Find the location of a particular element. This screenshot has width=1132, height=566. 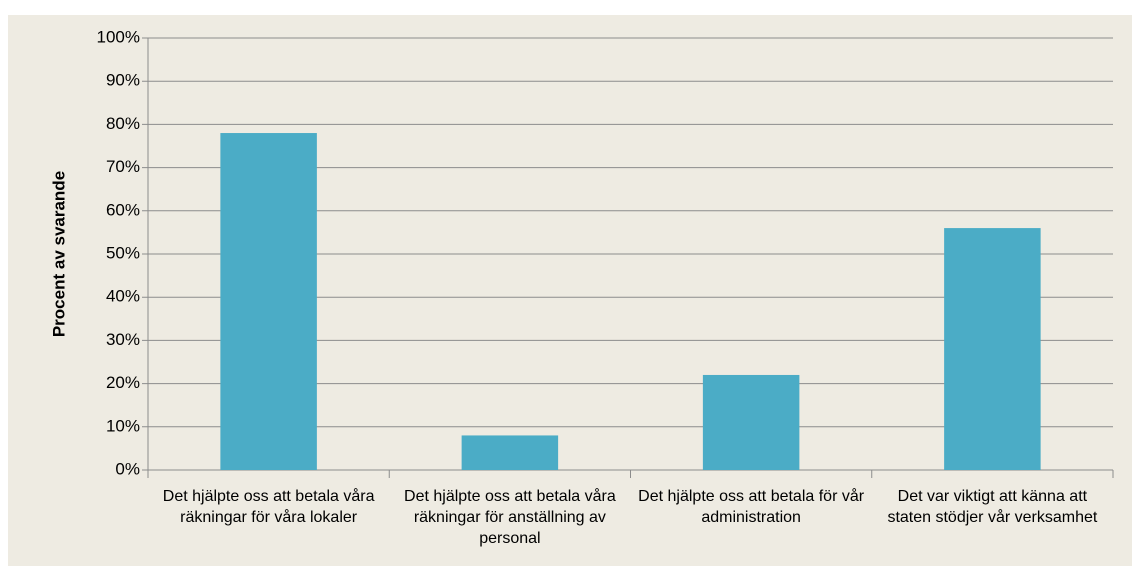

y-tick-label: 50% is located at coordinates (123, 252).